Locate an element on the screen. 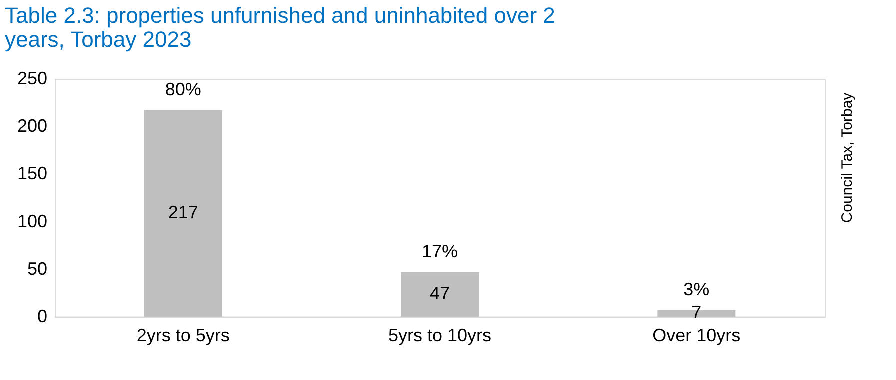 Image resolution: width=896 pixels, height=380 pixels. y-tick-label: 0 is located at coordinates (42, 316).